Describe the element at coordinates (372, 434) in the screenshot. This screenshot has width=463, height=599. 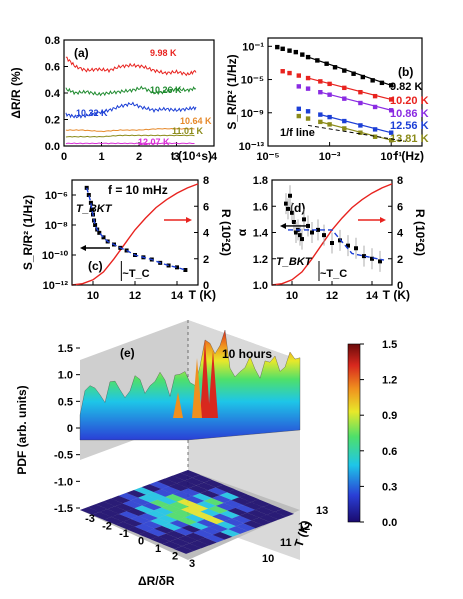
I see `colorbar: 0.0 0.3 0.6 0.9 1.2 1.5` at that location.